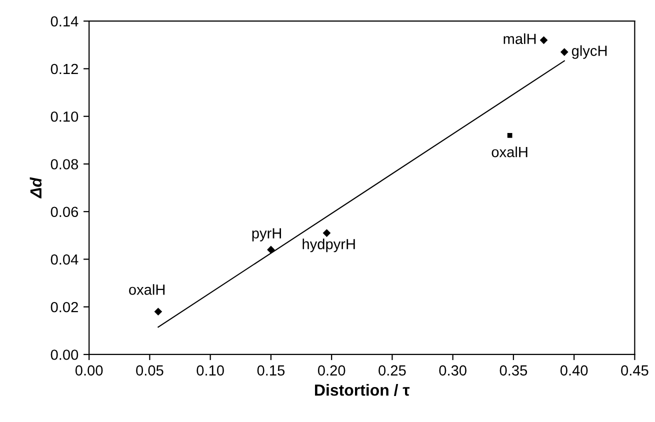  Describe the element at coordinates (64, 355) in the screenshot. I see `y-tick-label: 0.00` at that location.